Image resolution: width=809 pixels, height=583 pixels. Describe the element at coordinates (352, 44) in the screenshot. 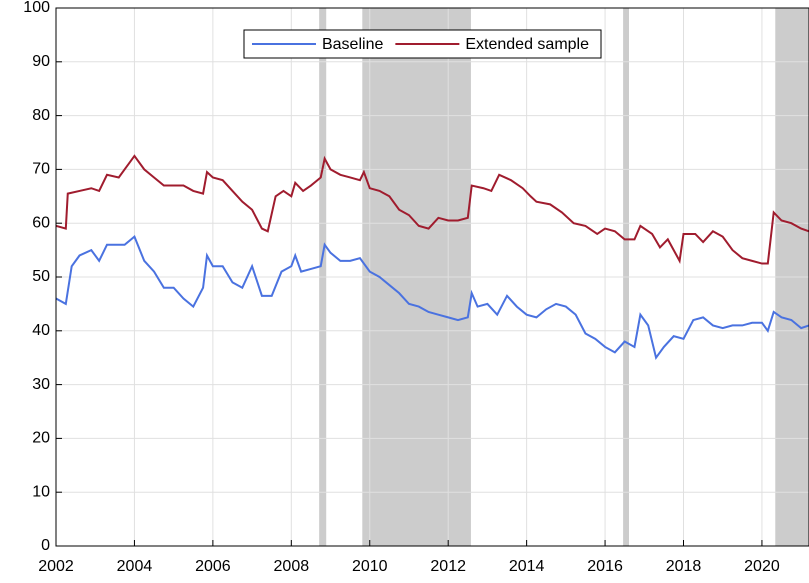

I see `legend-label: Baseline` at that location.